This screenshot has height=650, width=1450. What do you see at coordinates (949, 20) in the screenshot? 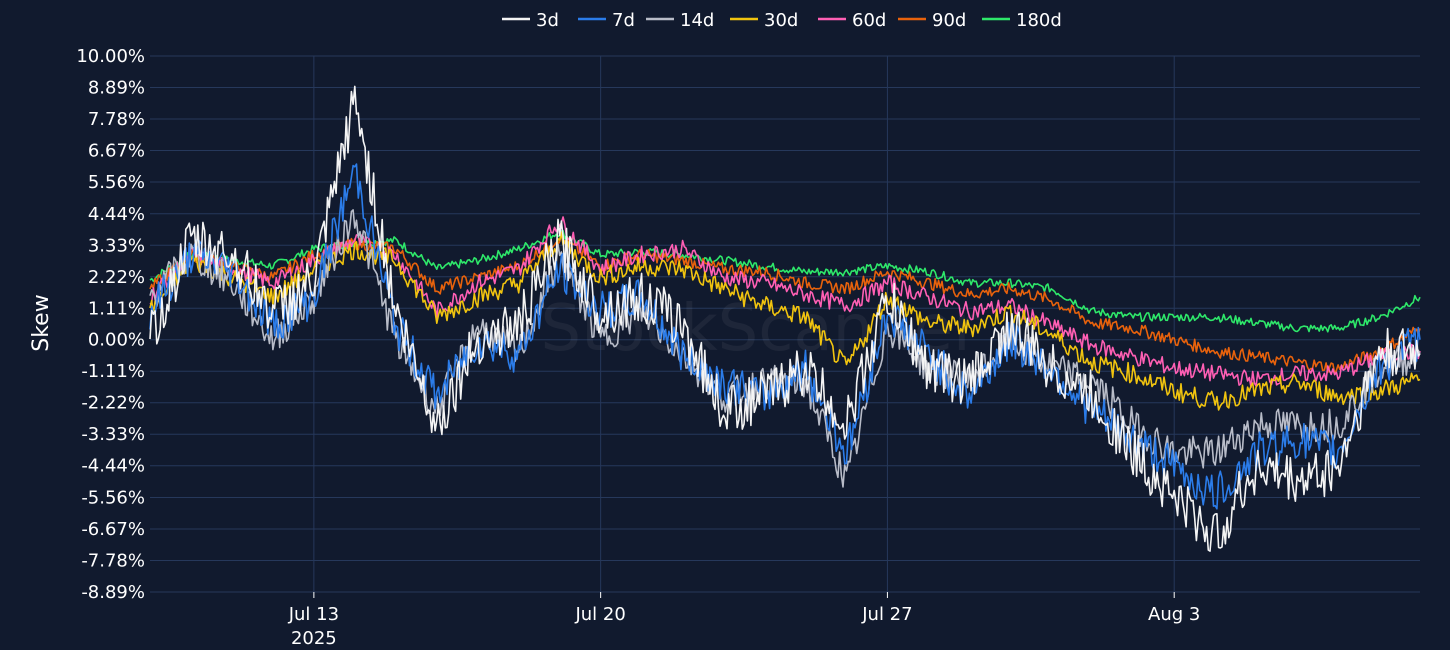
I see `legend-label: 90d` at bounding box center [949, 20].